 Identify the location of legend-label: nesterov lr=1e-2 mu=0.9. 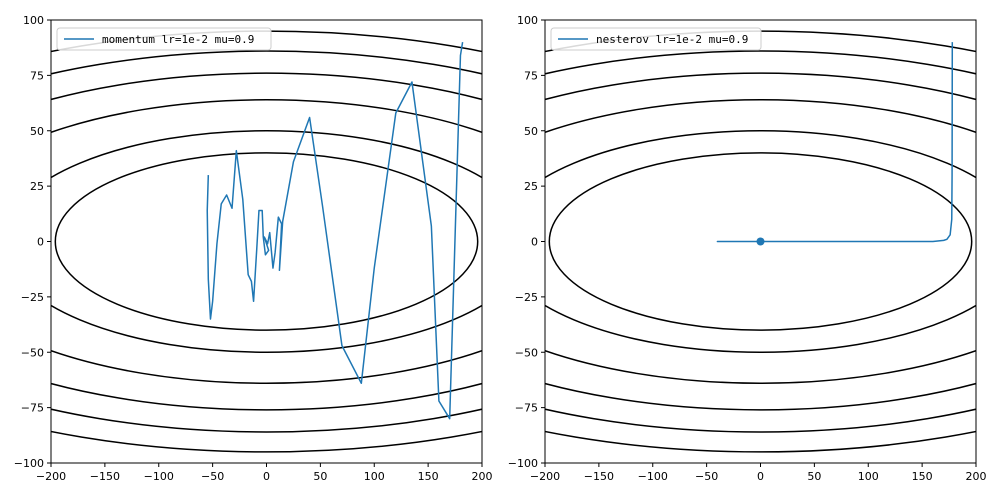
(672, 39).